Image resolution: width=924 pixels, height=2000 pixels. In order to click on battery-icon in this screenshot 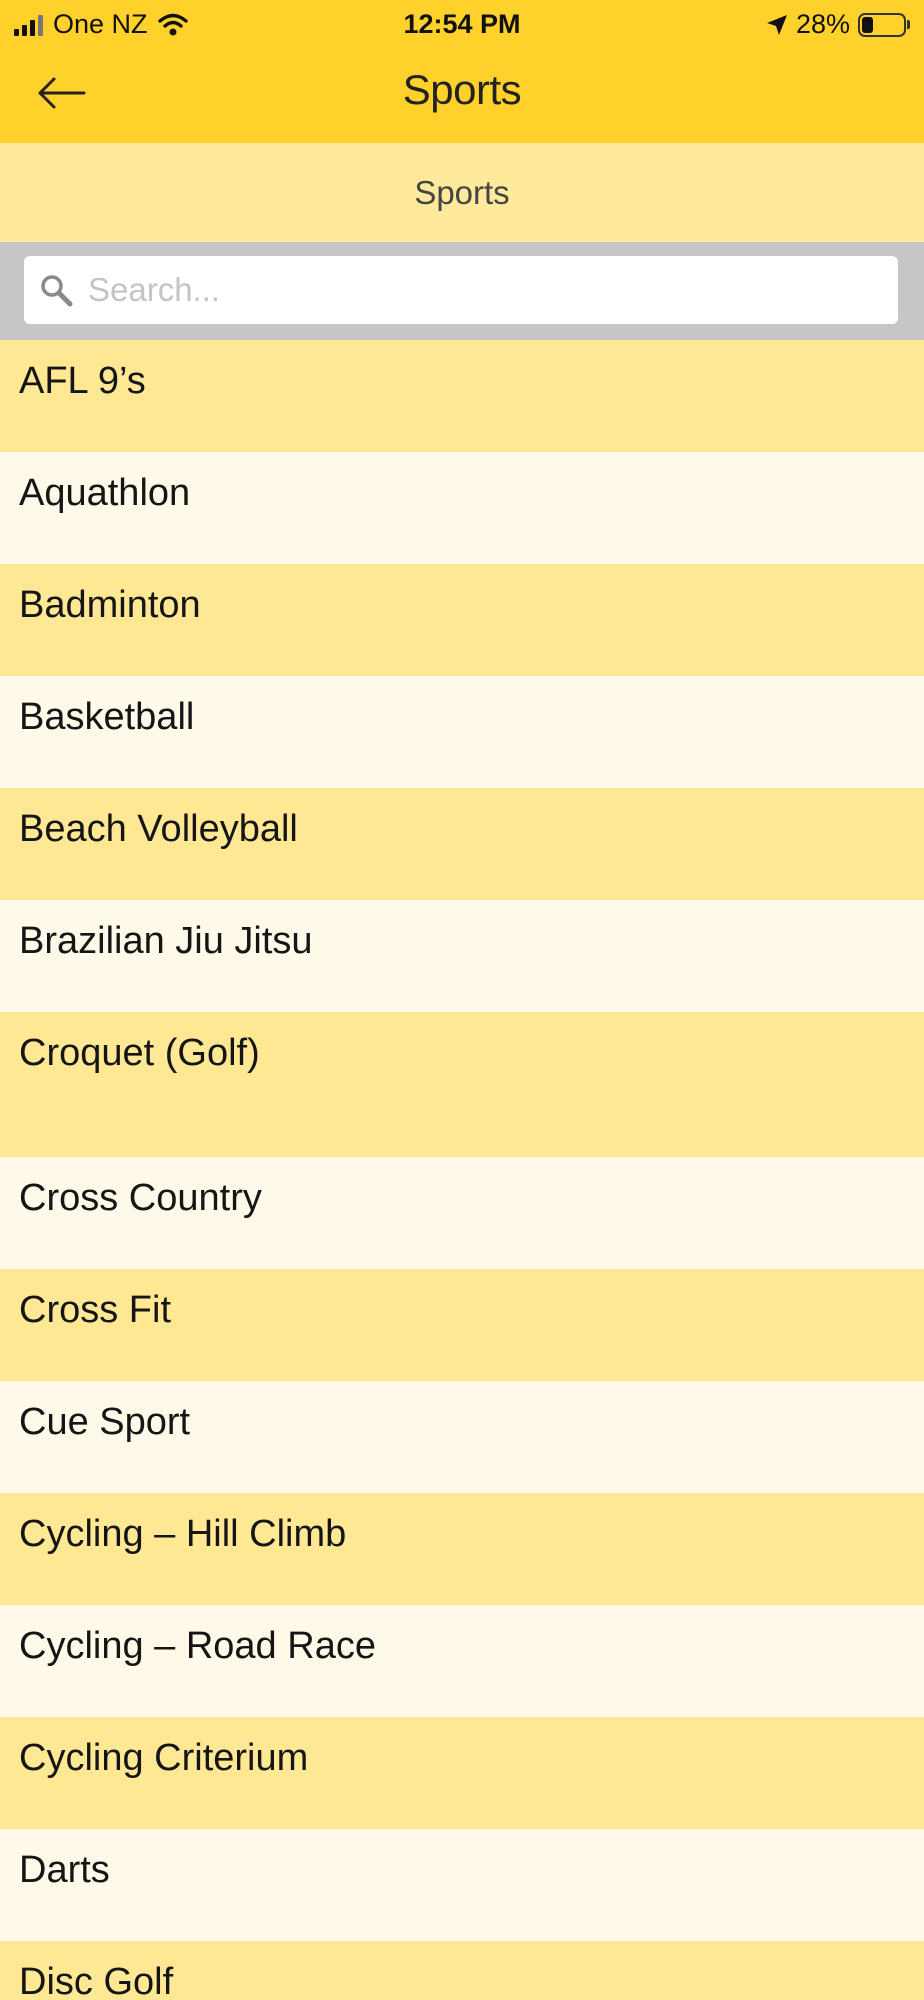, I will do `click(884, 24)`.